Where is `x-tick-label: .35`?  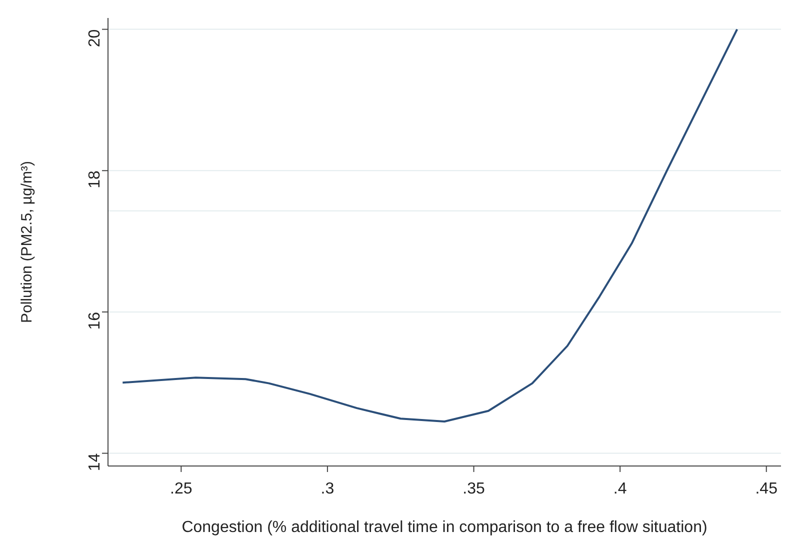
x-tick-label: .35 is located at coordinates (473, 489).